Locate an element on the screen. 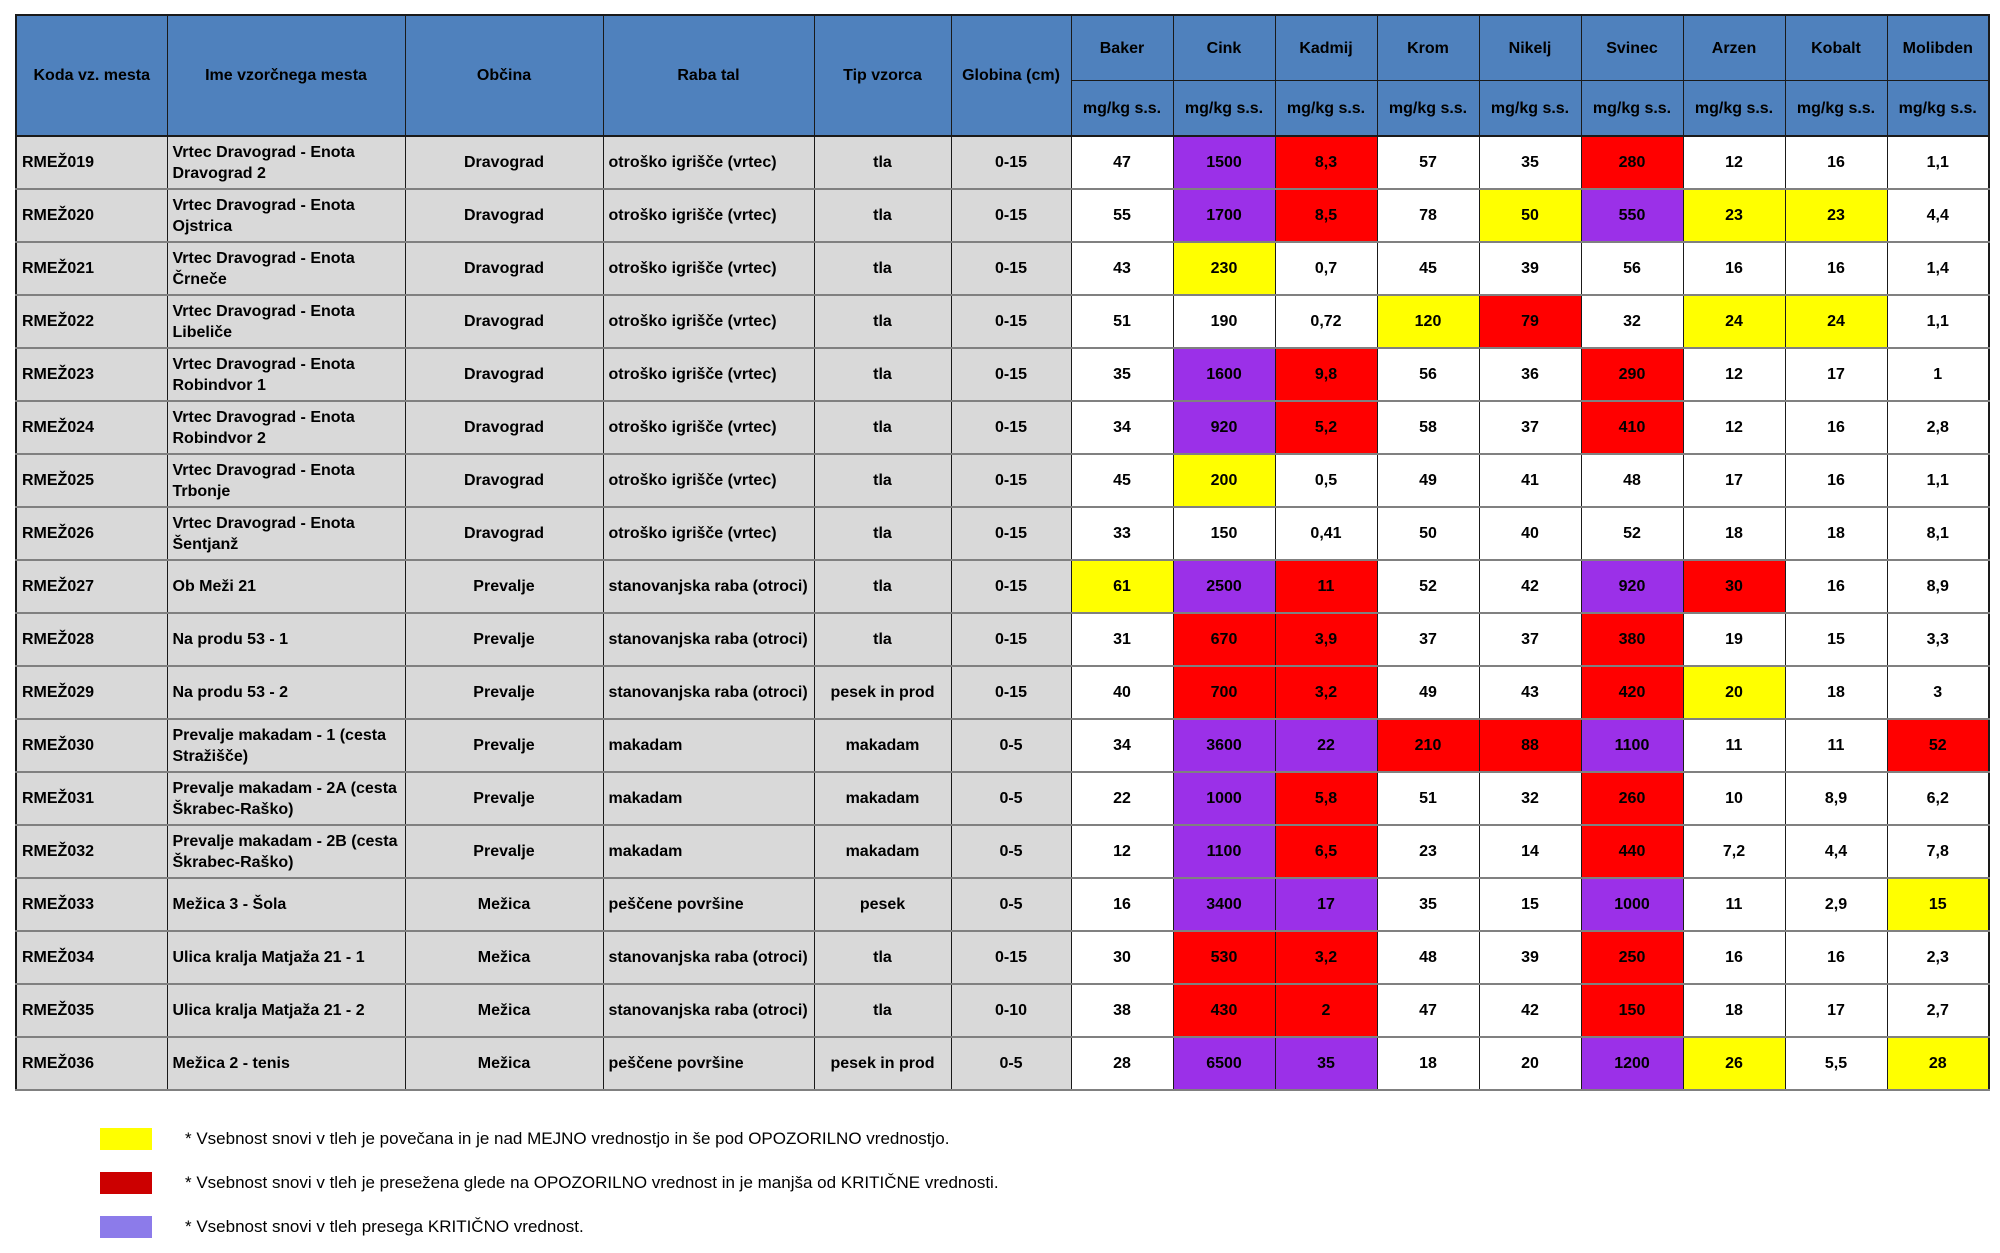  cell-site-name: Prevalje makadam - 1 (cesta Stražišče) is located at coordinates (286, 745).